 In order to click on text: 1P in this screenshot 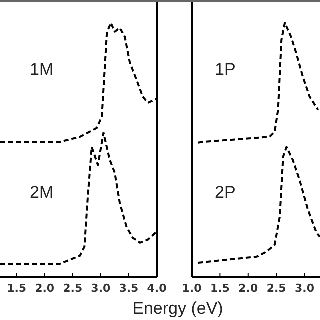, I will do `click(225, 69)`.